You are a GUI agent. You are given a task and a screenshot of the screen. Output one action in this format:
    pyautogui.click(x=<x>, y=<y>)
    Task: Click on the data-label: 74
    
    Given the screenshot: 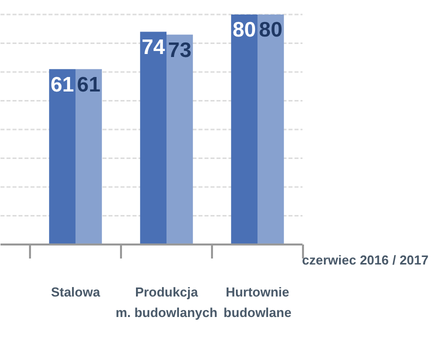 What is the action you would take?
    pyautogui.click(x=154, y=47)
    